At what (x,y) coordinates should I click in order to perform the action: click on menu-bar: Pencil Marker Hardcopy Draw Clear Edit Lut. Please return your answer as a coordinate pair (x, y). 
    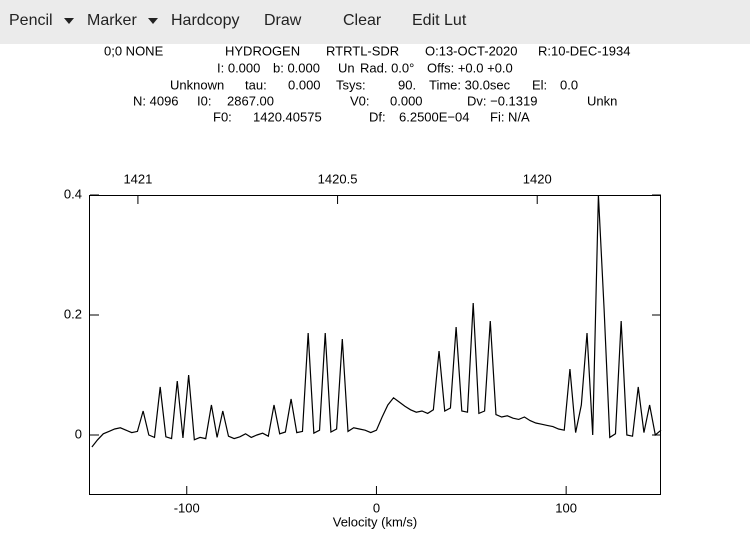
    Looking at the image, I should click on (375, 22).